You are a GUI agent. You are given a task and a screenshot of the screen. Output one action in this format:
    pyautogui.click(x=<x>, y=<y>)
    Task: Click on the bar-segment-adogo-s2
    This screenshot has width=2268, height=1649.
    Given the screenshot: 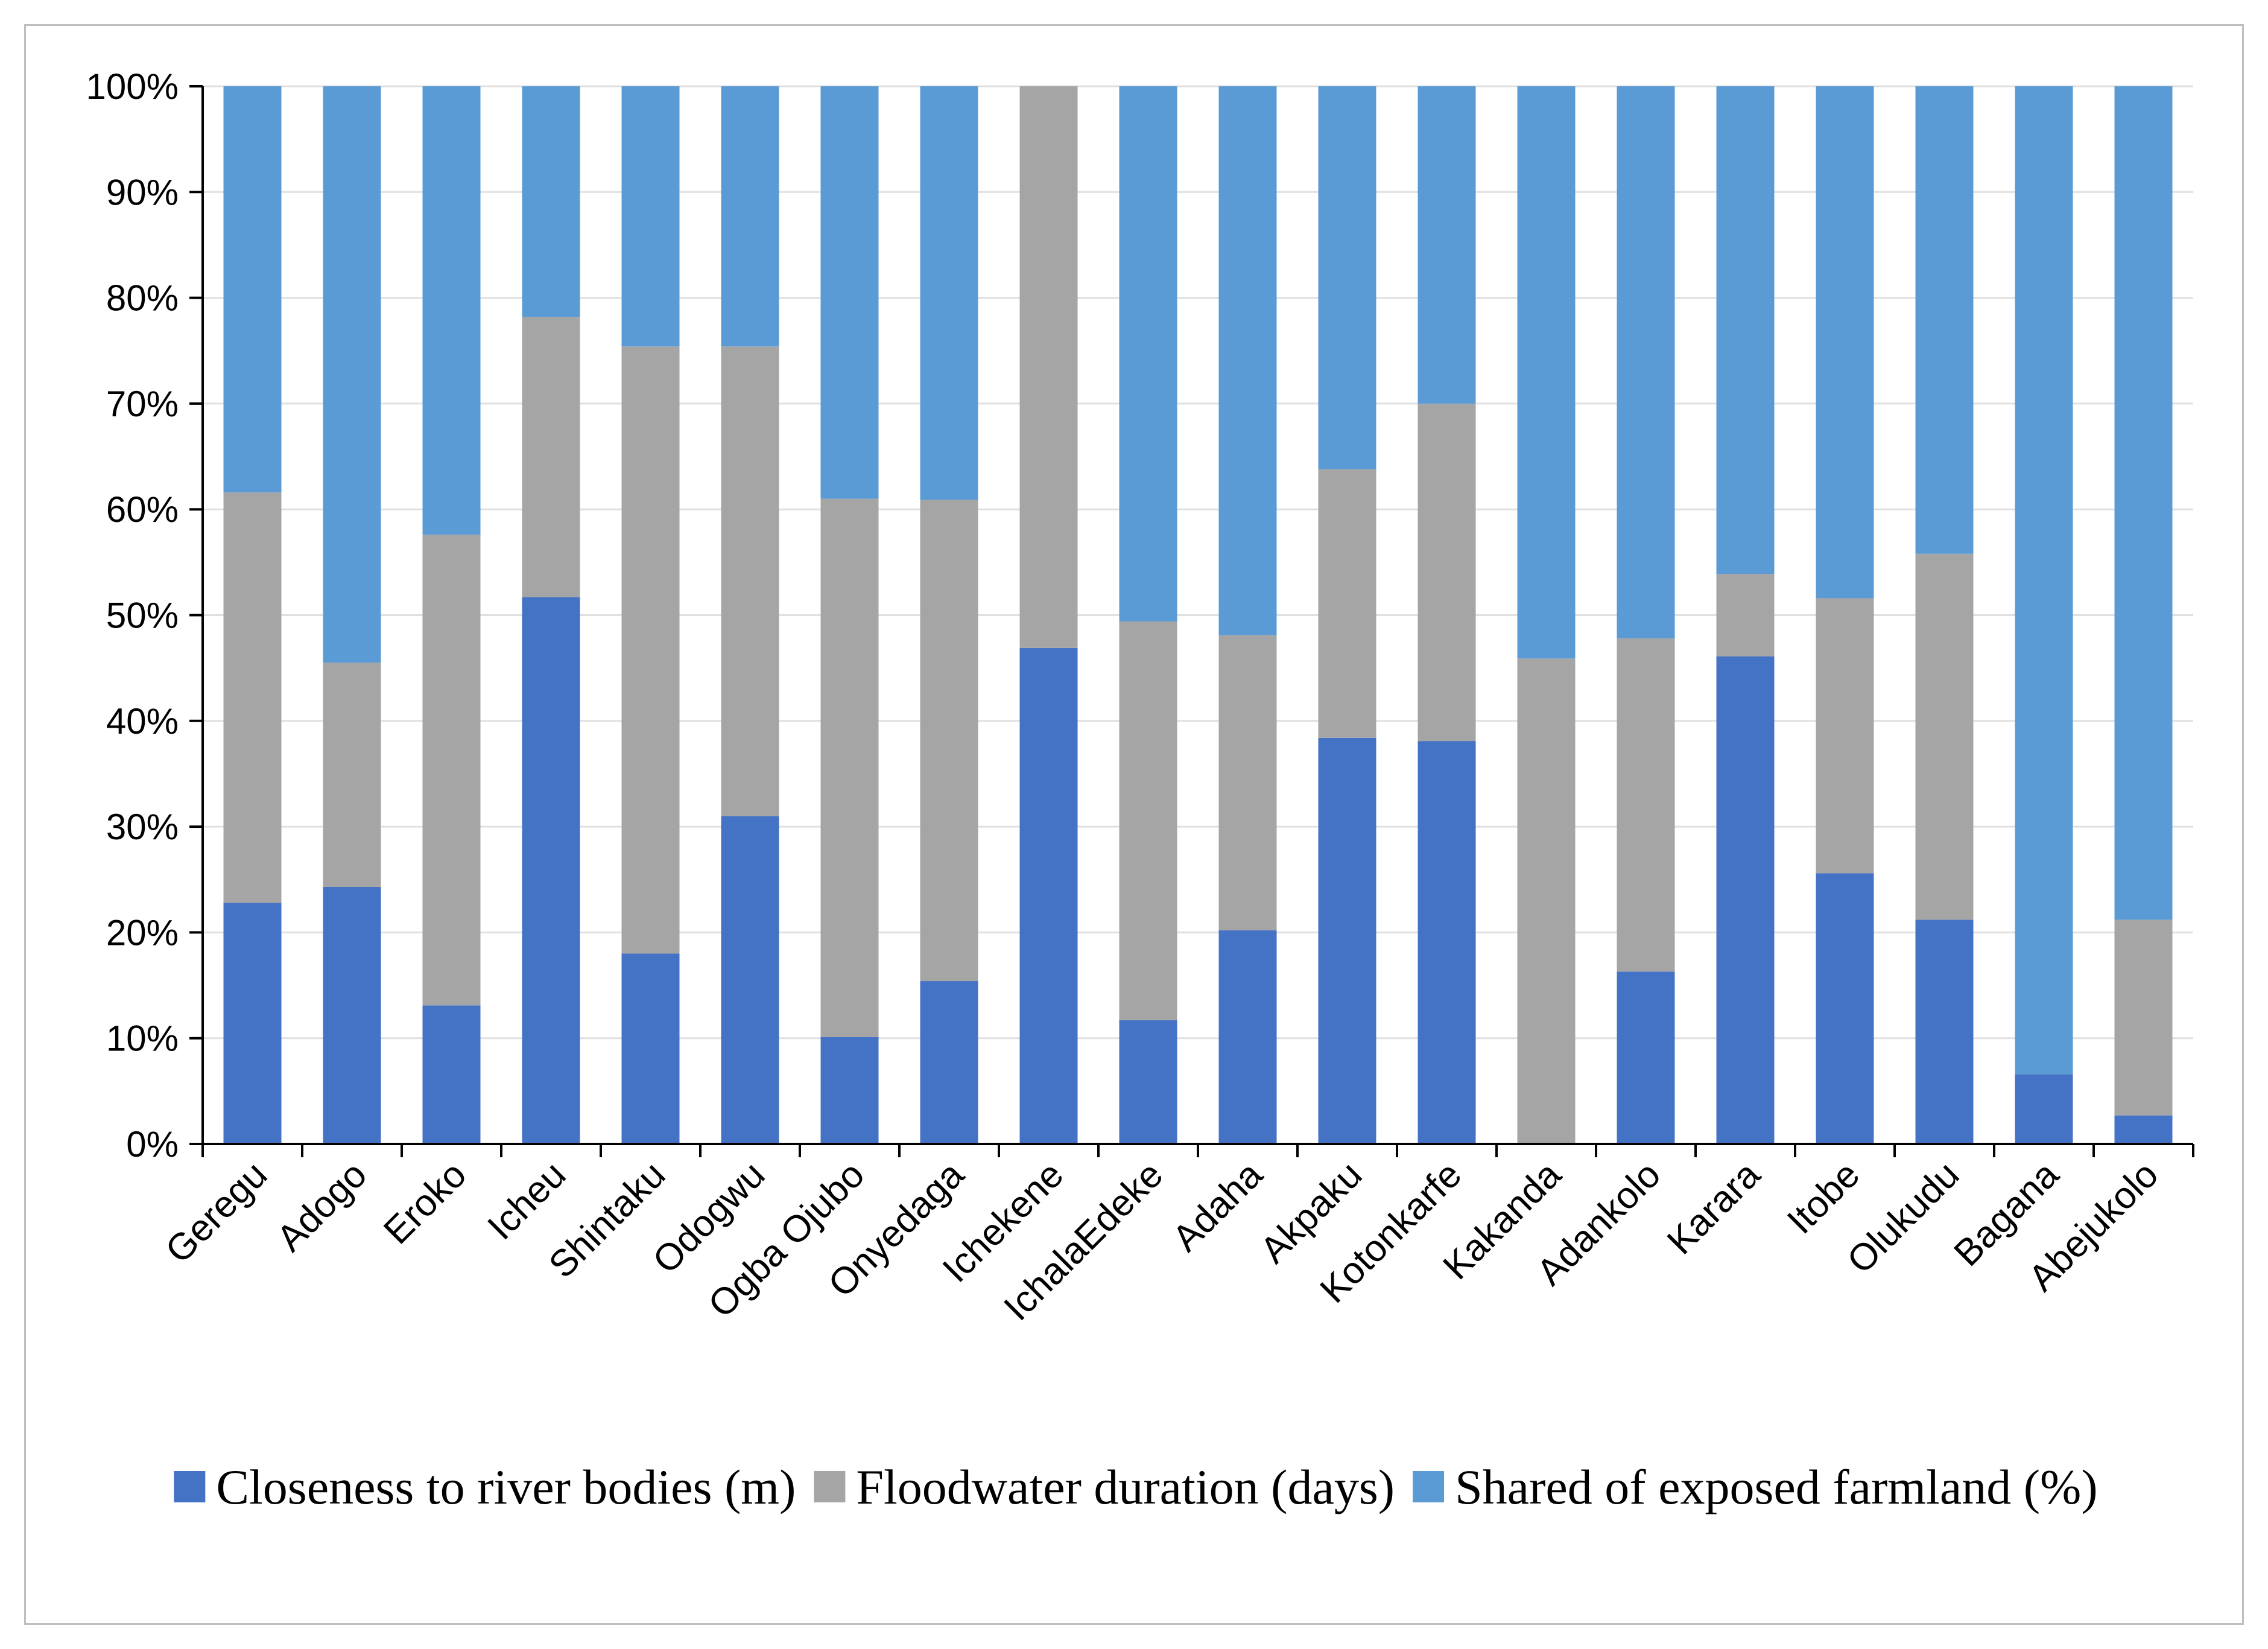 What is the action you would take?
    pyautogui.click(x=352, y=775)
    